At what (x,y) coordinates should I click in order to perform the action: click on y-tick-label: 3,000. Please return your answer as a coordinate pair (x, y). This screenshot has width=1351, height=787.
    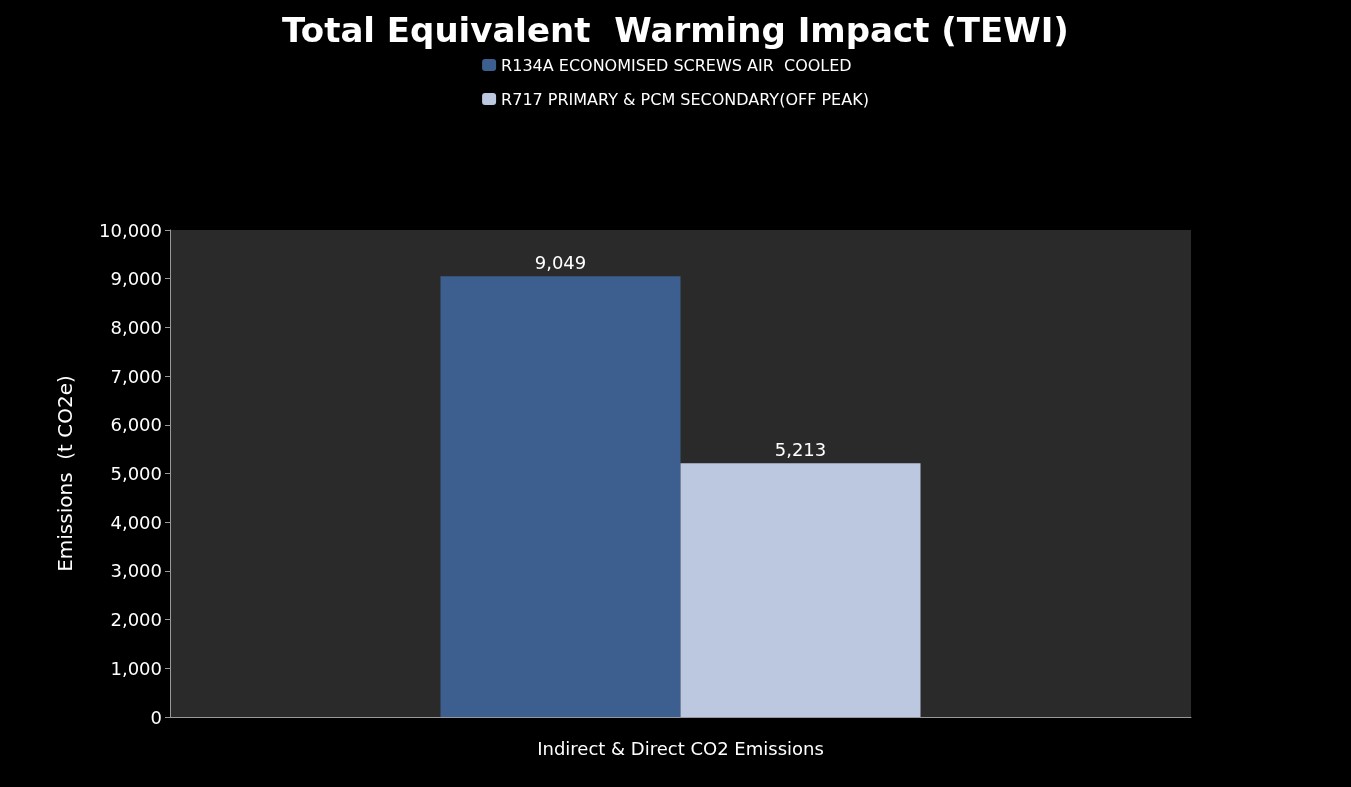
    Looking at the image, I should click on (136, 571).